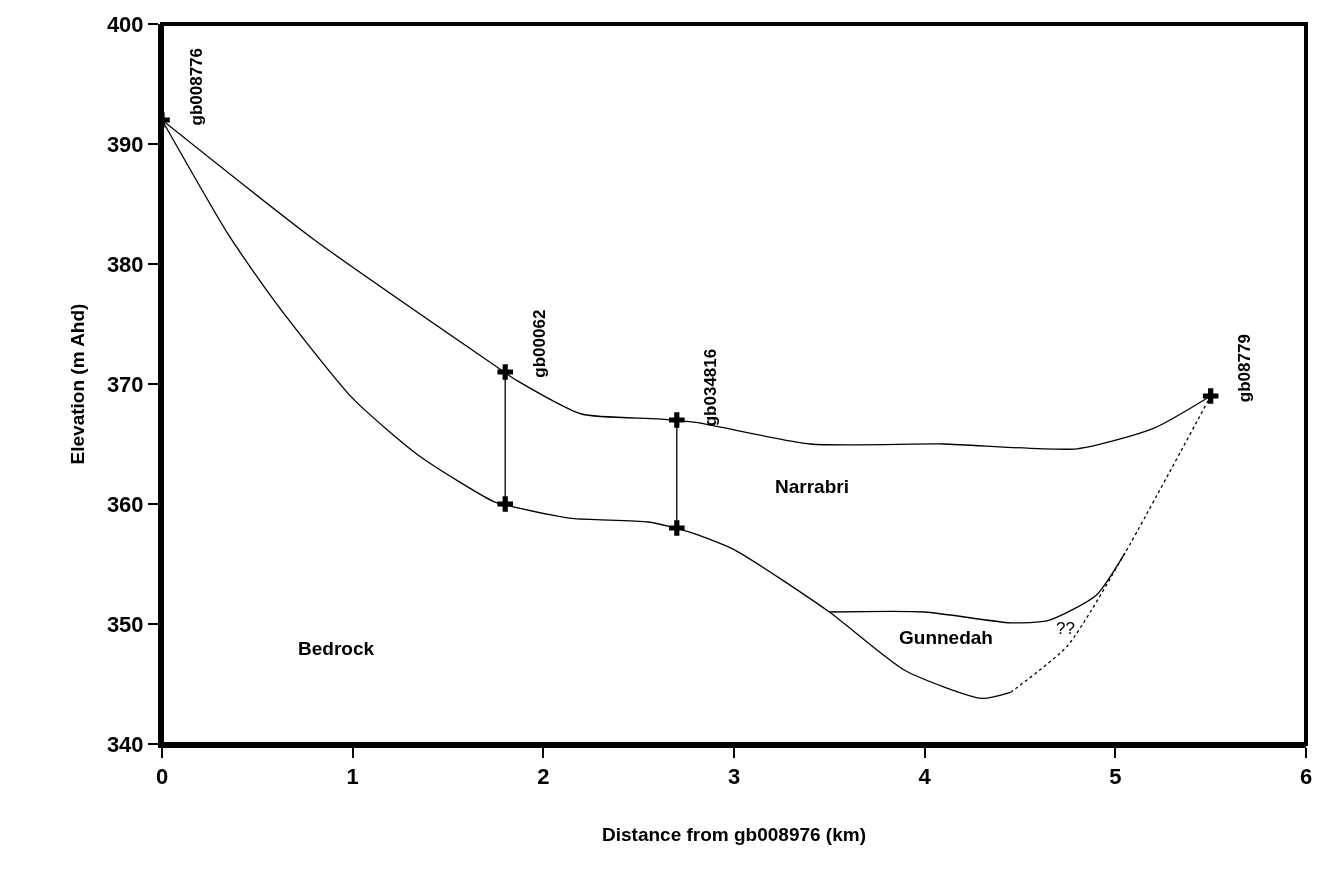  What do you see at coordinates (352, 777) in the screenshot?
I see `x-tick-label: 1` at bounding box center [352, 777].